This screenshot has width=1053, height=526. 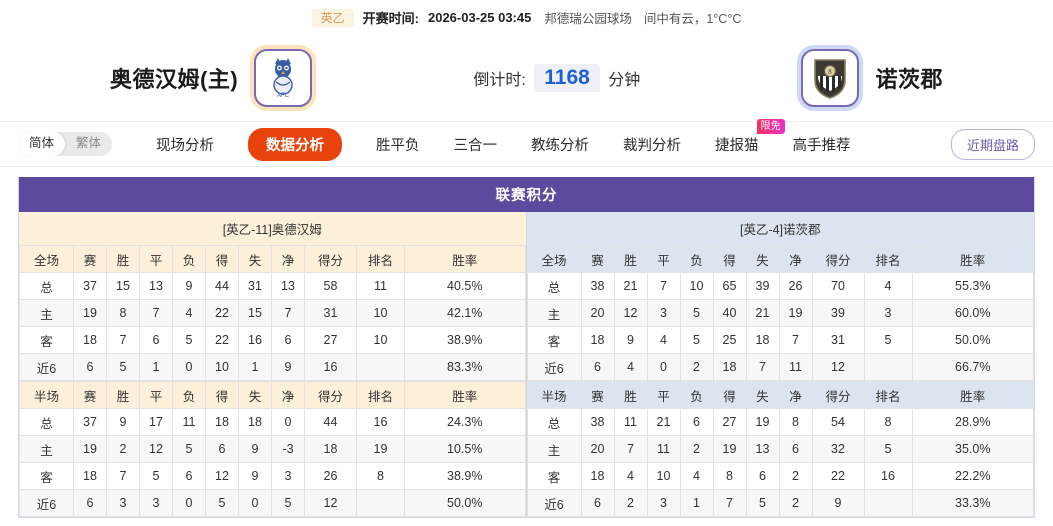 What do you see at coordinates (872, 78) in the screenshot?
I see `away-team-block: 8 诺茨郡` at bounding box center [872, 78].